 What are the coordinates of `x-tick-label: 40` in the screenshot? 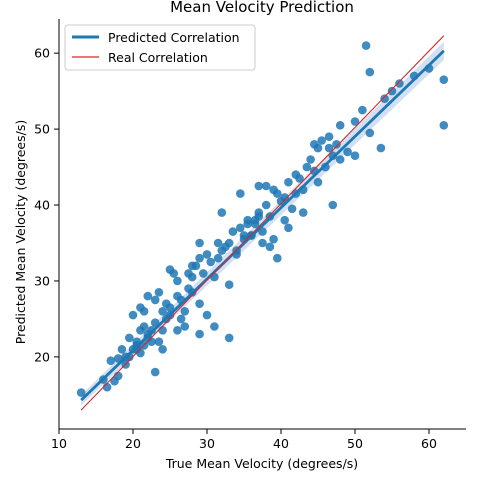 It's located at (281, 443).